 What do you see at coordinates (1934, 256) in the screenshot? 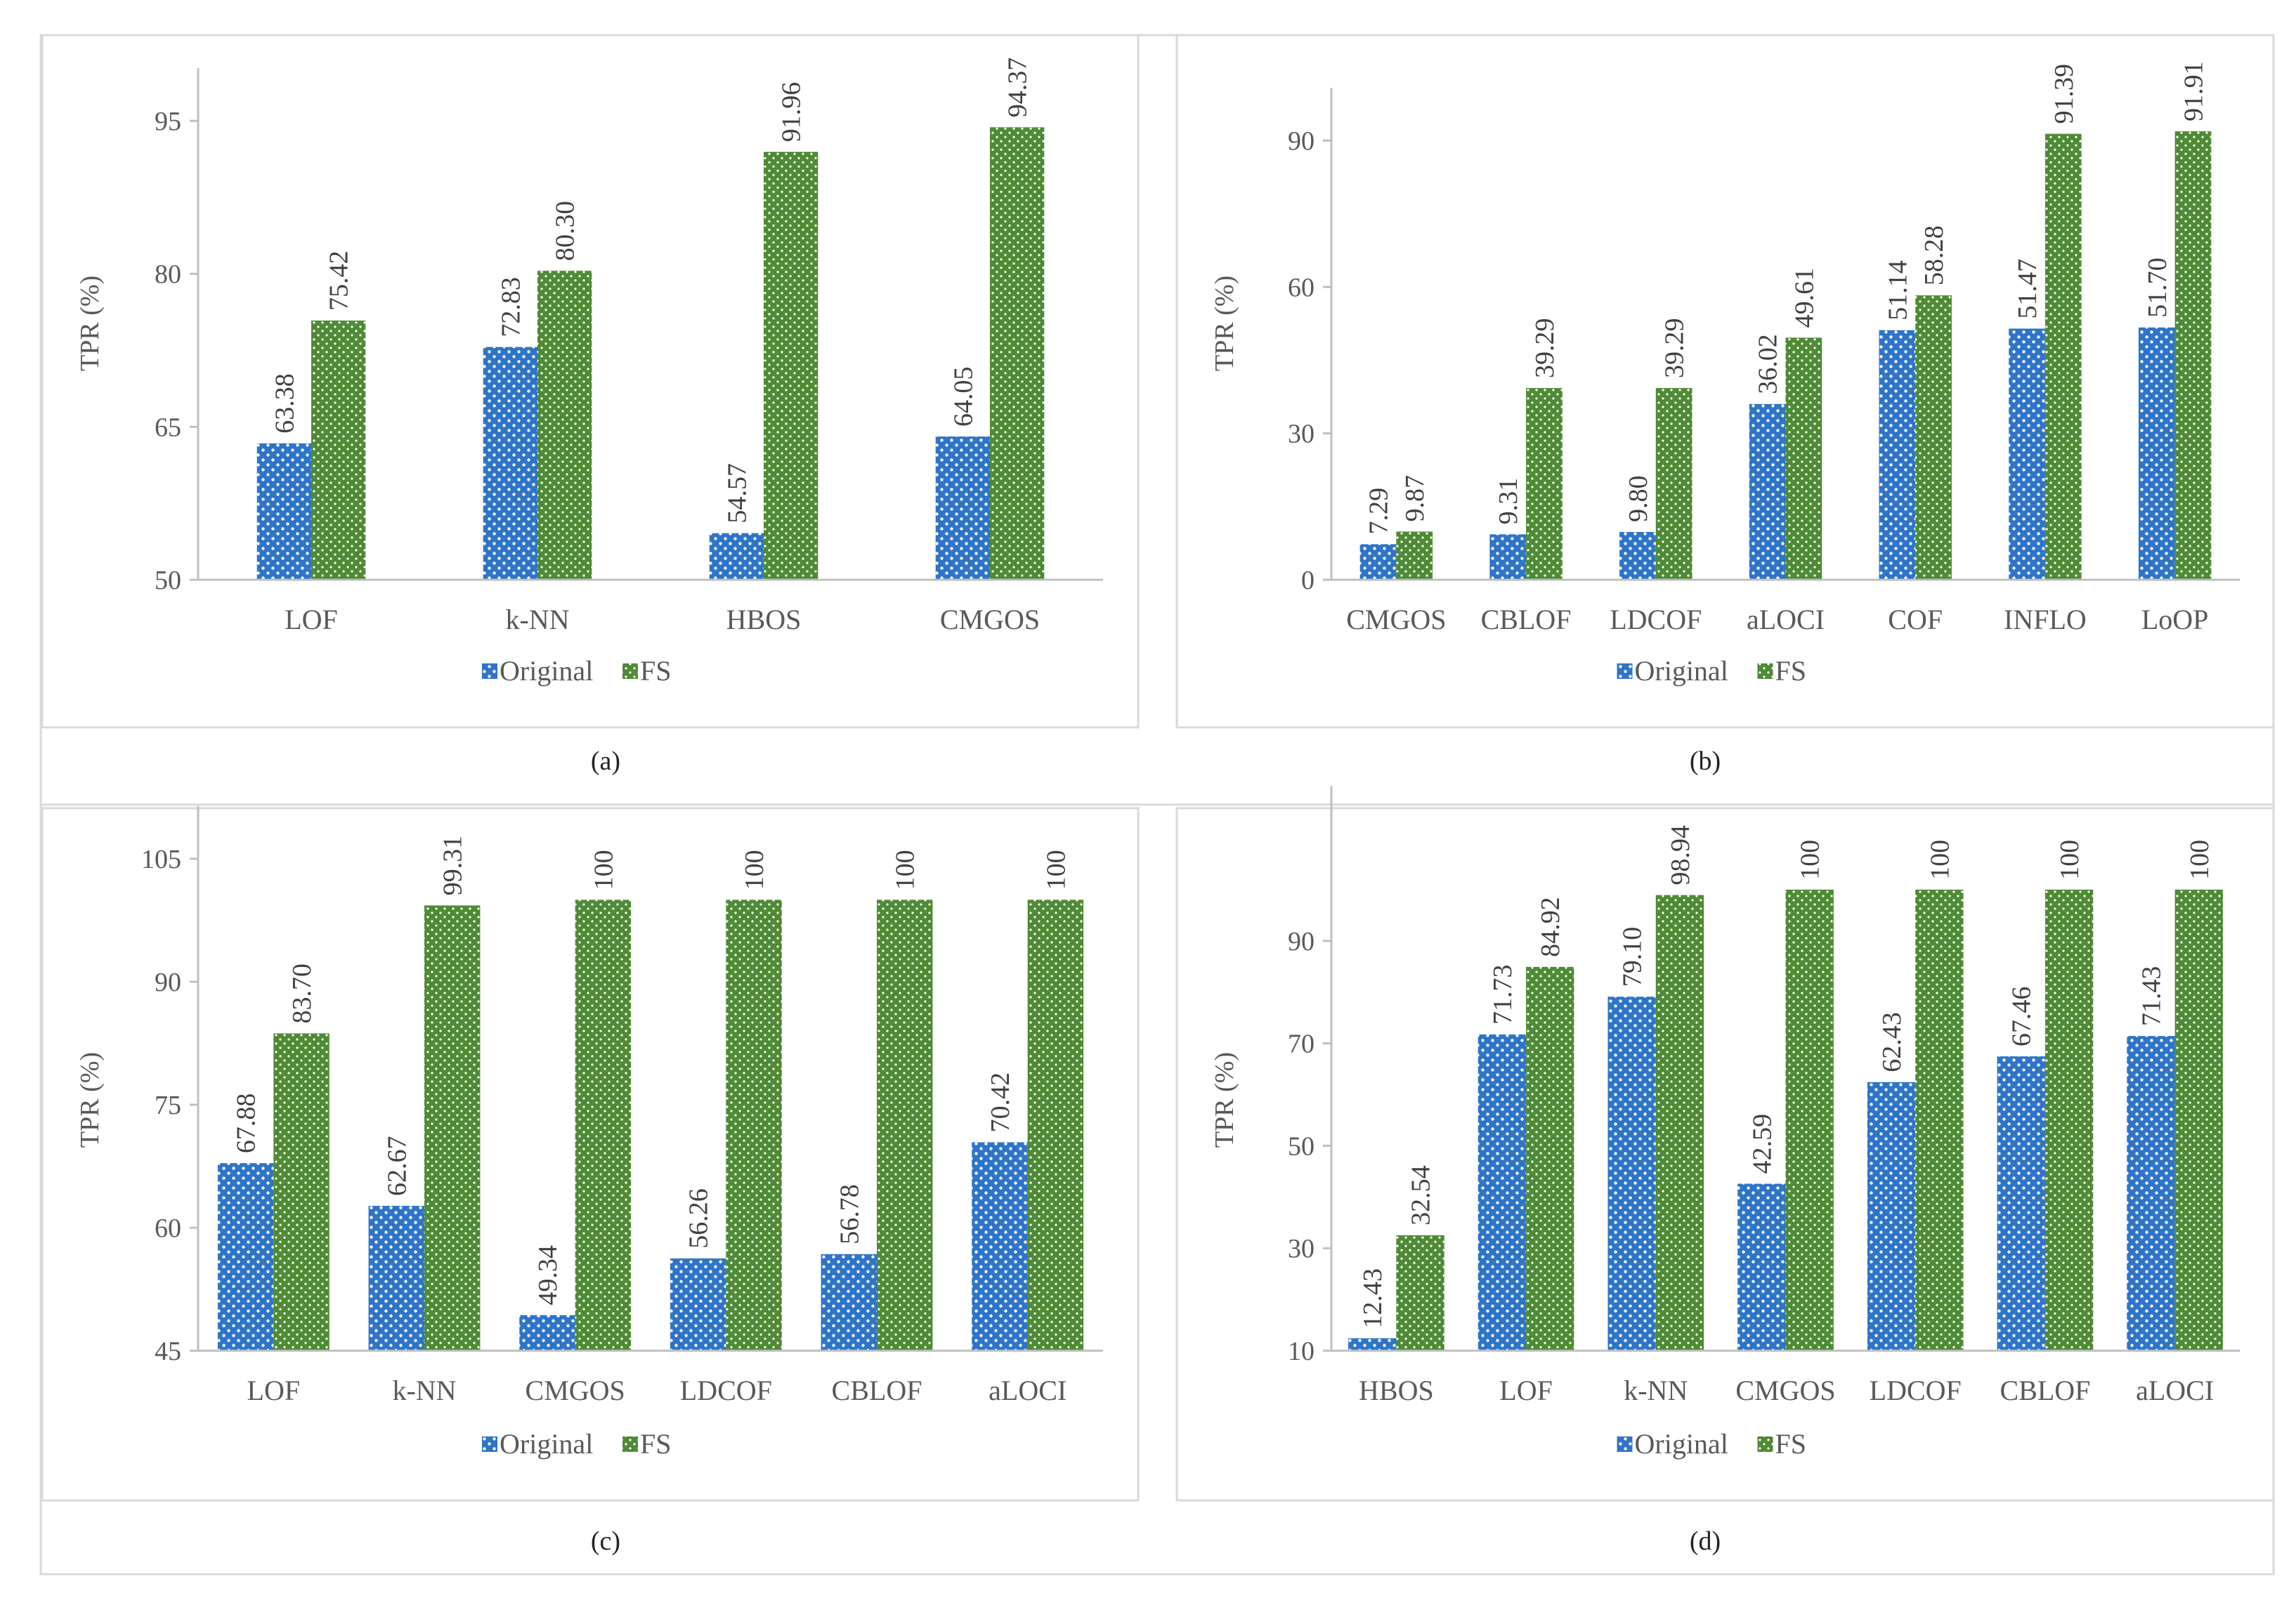
I see `data-label-fs: 58.28` at bounding box center [1934, 256].